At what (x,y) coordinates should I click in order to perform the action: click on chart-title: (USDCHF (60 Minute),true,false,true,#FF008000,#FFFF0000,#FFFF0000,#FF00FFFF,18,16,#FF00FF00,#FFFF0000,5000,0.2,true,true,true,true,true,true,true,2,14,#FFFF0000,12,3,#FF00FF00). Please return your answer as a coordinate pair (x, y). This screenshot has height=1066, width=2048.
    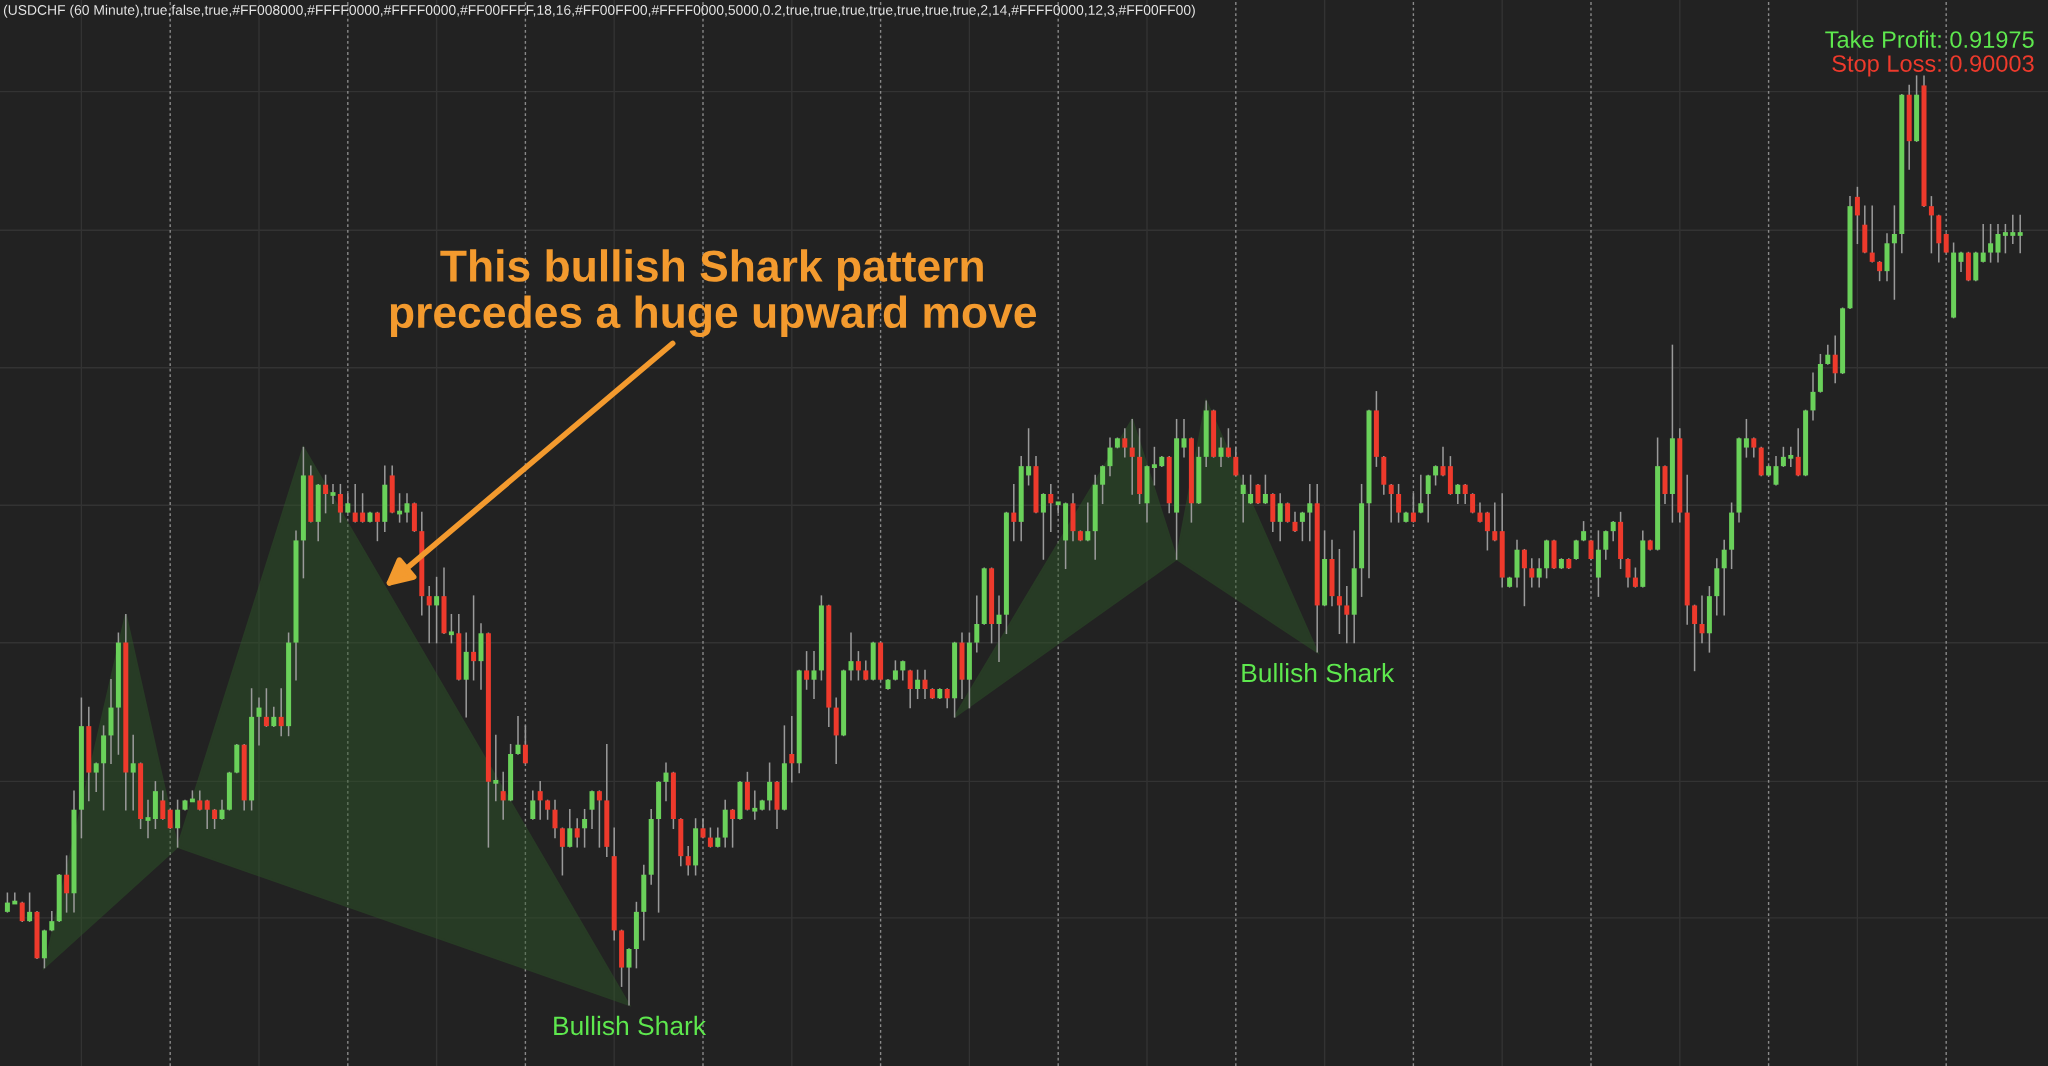
    Looking at the image, I should click on (599, 11).